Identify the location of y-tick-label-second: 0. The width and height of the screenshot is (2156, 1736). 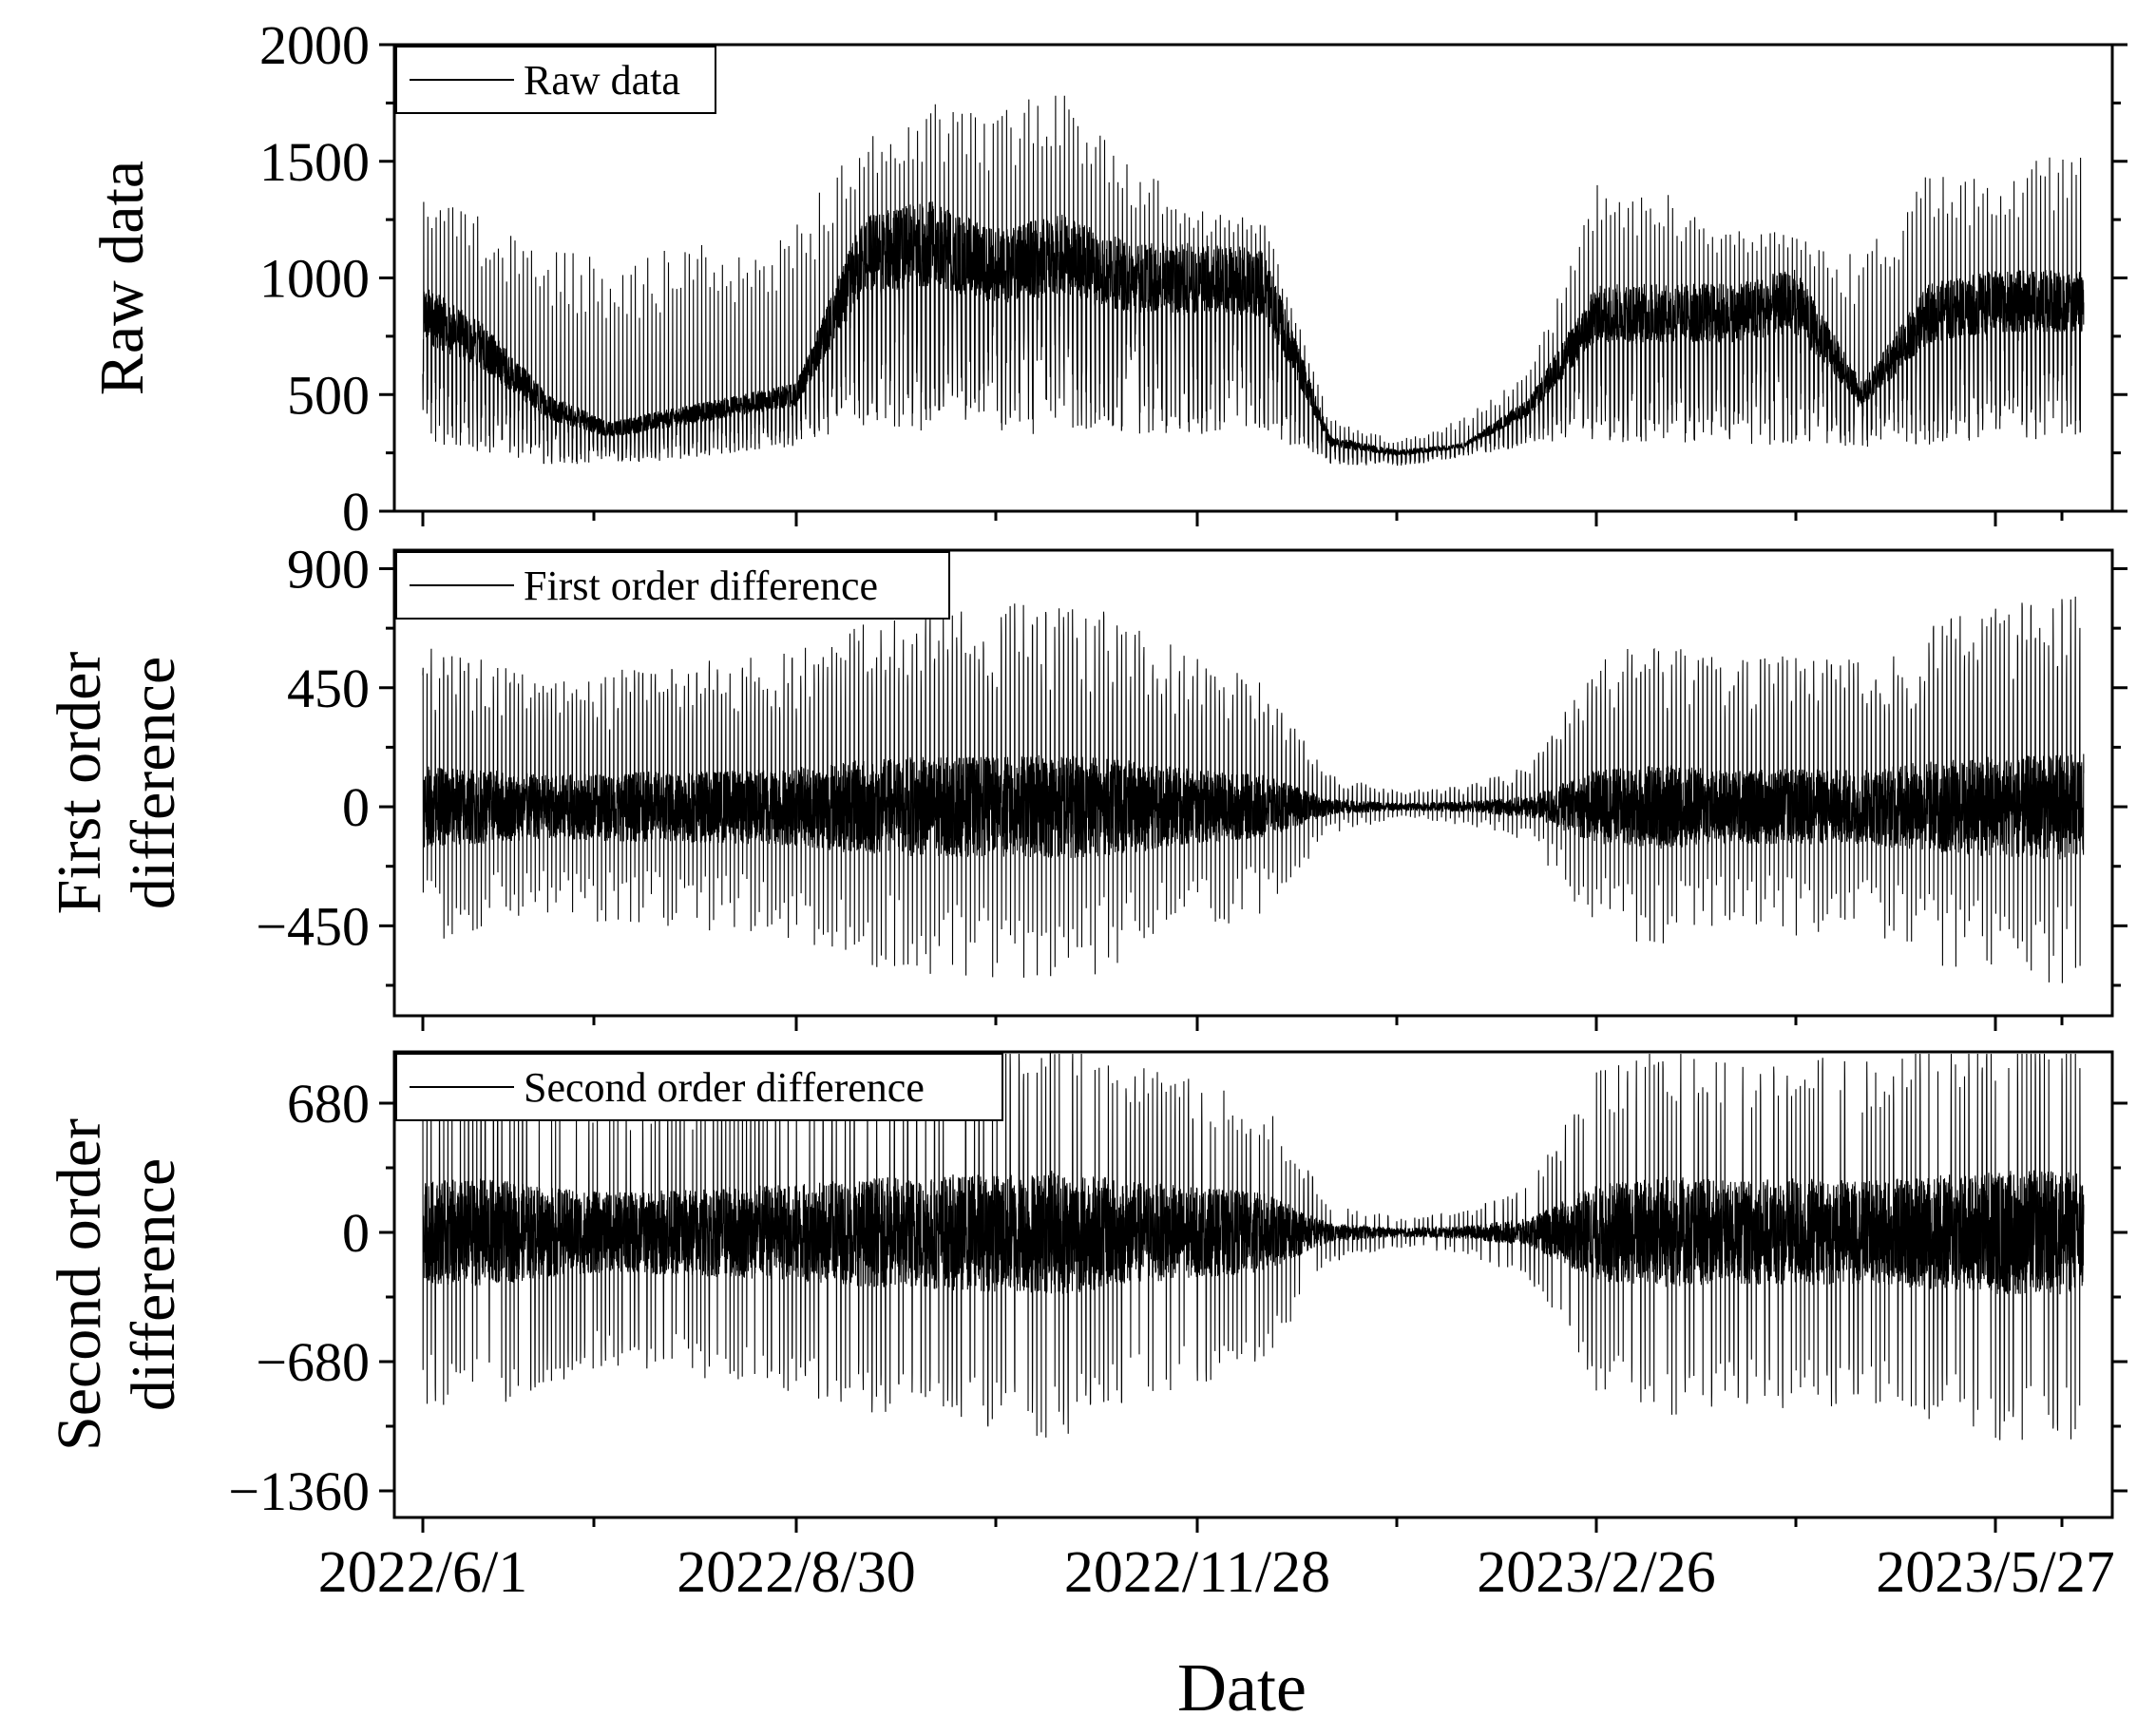
(356, 1233).